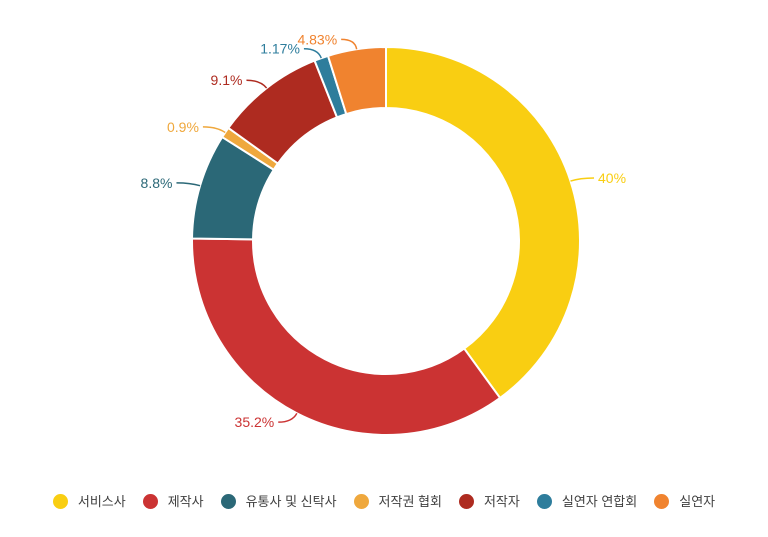 This screenshot has height=537, width=768. I want to click on legend-item-label: 서비스사, so click(101, 501).